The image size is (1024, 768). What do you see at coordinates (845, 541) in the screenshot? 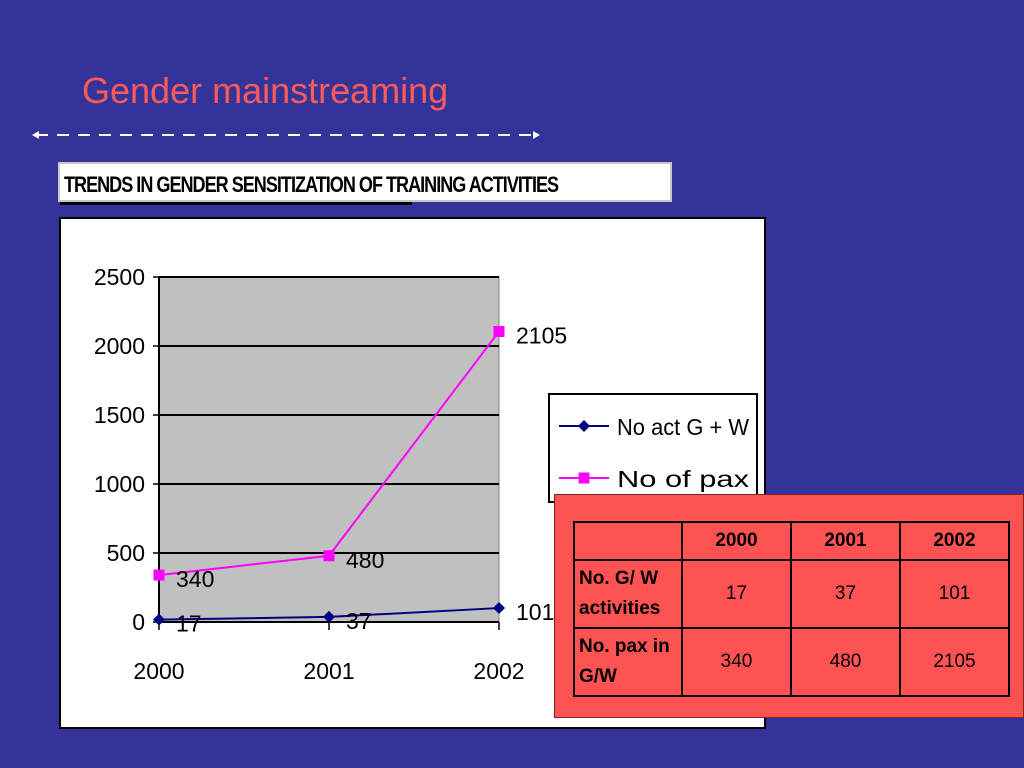
I see `table-header-cell: 2001` at bounding box center [845, 541].